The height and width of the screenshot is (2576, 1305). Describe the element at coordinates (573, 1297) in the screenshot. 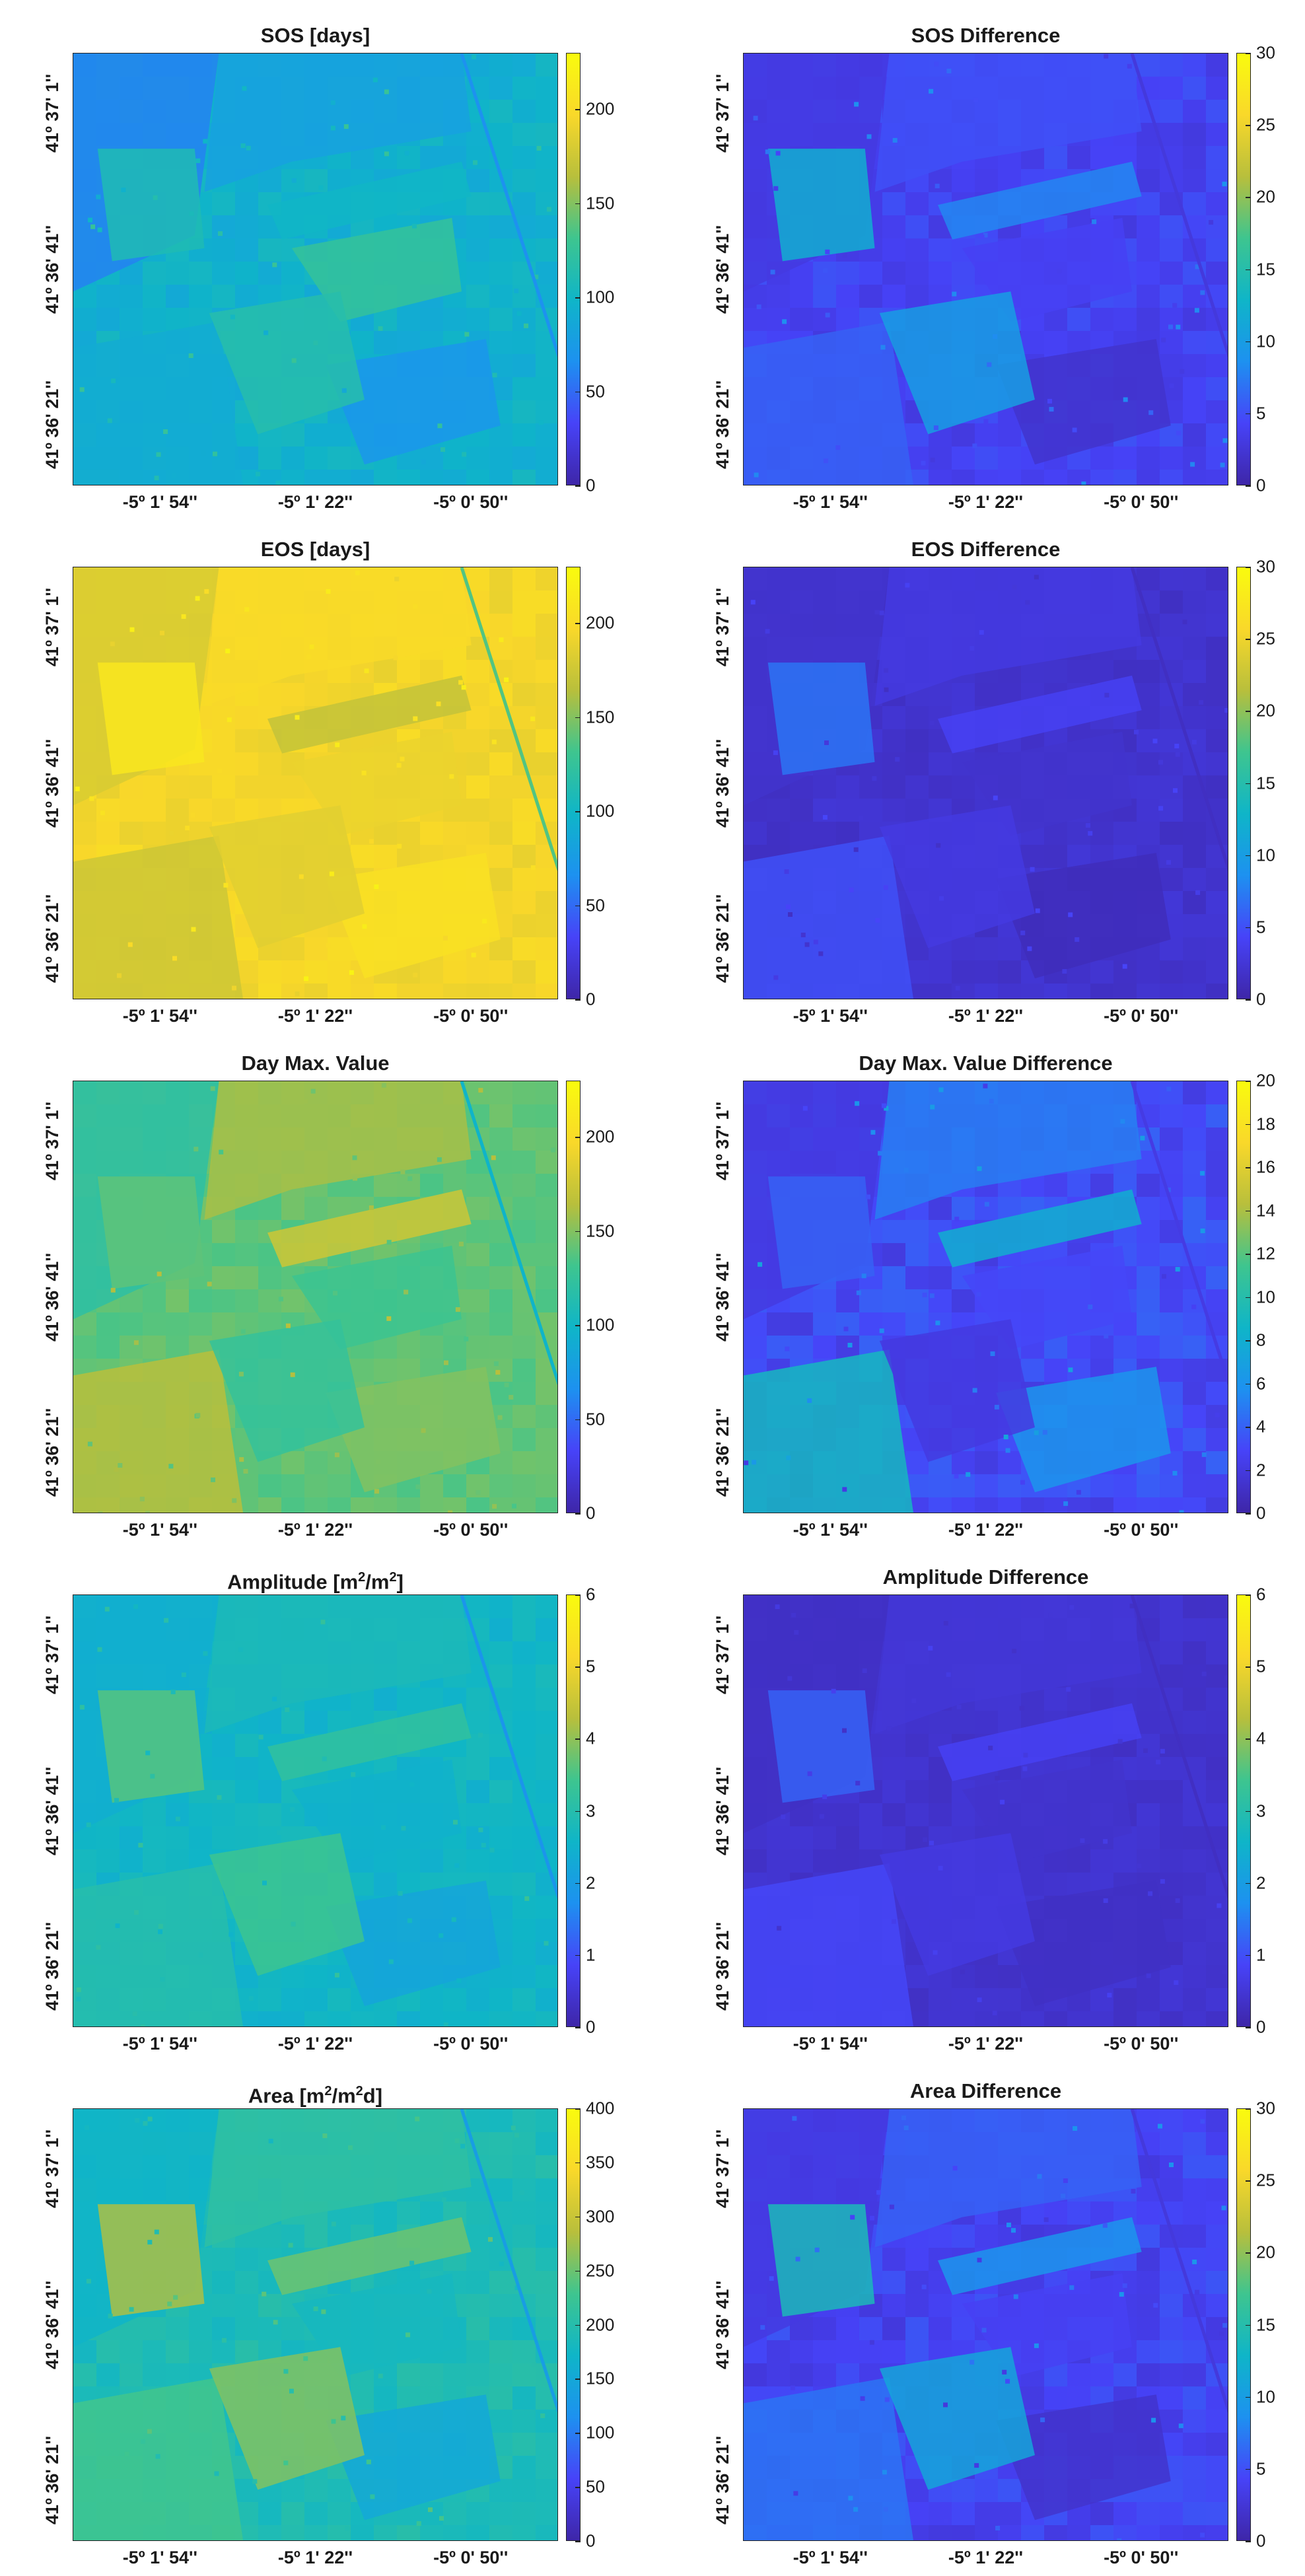

I see `colorbar` at that location.